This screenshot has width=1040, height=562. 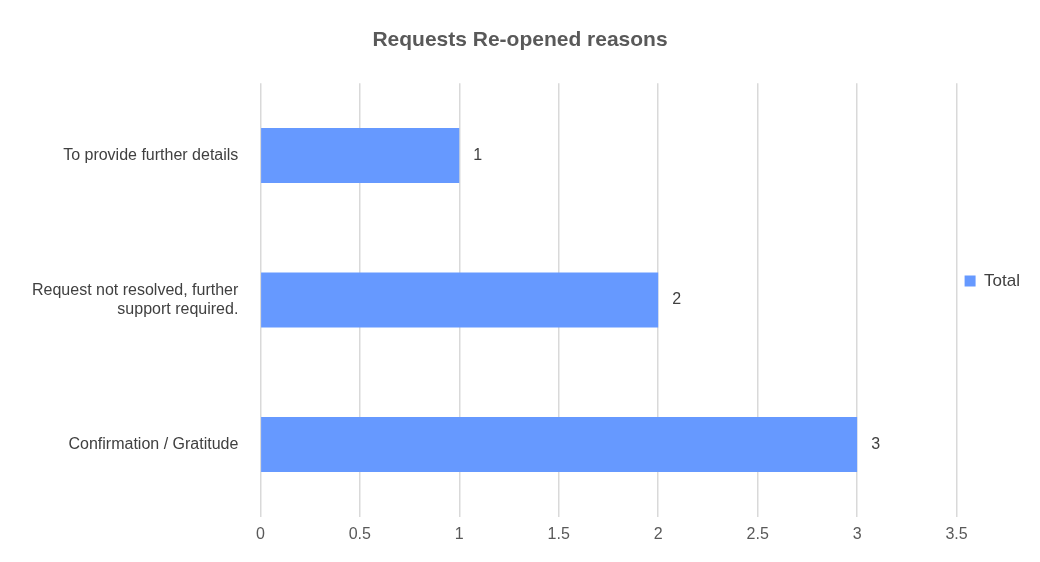 What do you see at coordinates (558, 533) in the screenshot?
I see `x-tick-label: 1.5` at bounding box center [558, 533].